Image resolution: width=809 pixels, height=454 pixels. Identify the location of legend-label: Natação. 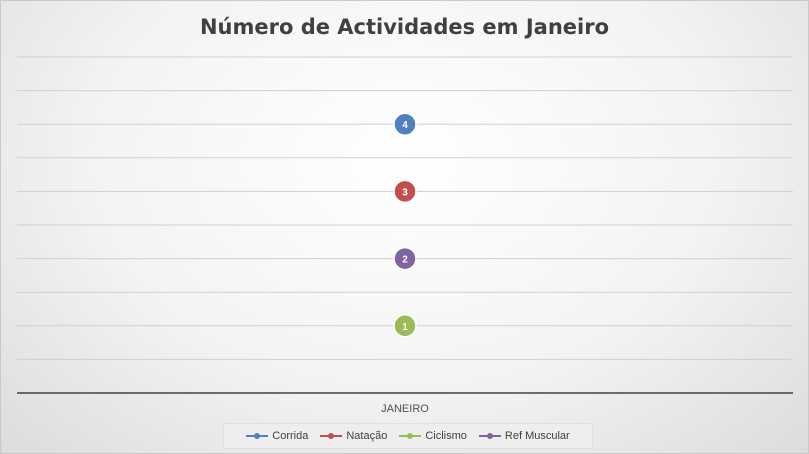
(367, 436).